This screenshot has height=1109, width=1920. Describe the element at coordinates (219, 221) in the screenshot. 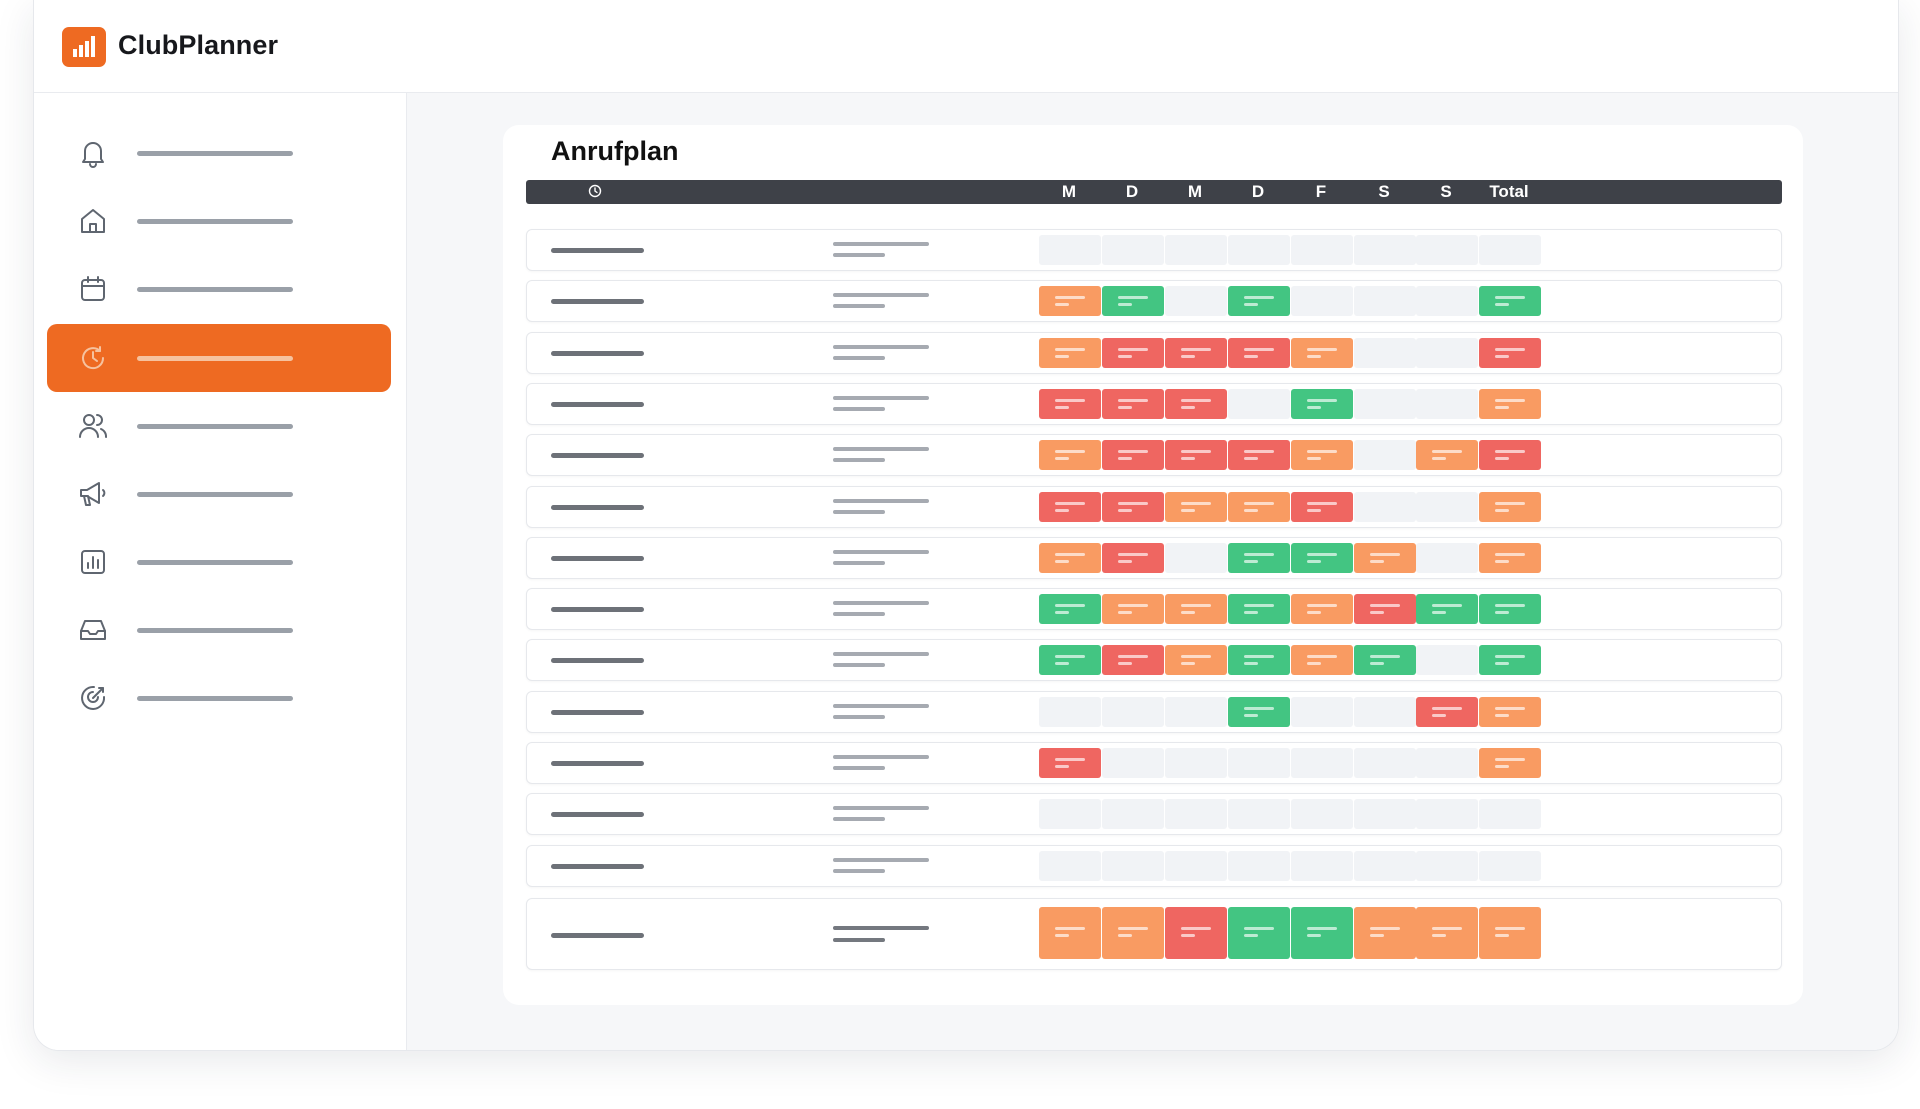

I see `sidebar-item-home` at that location.